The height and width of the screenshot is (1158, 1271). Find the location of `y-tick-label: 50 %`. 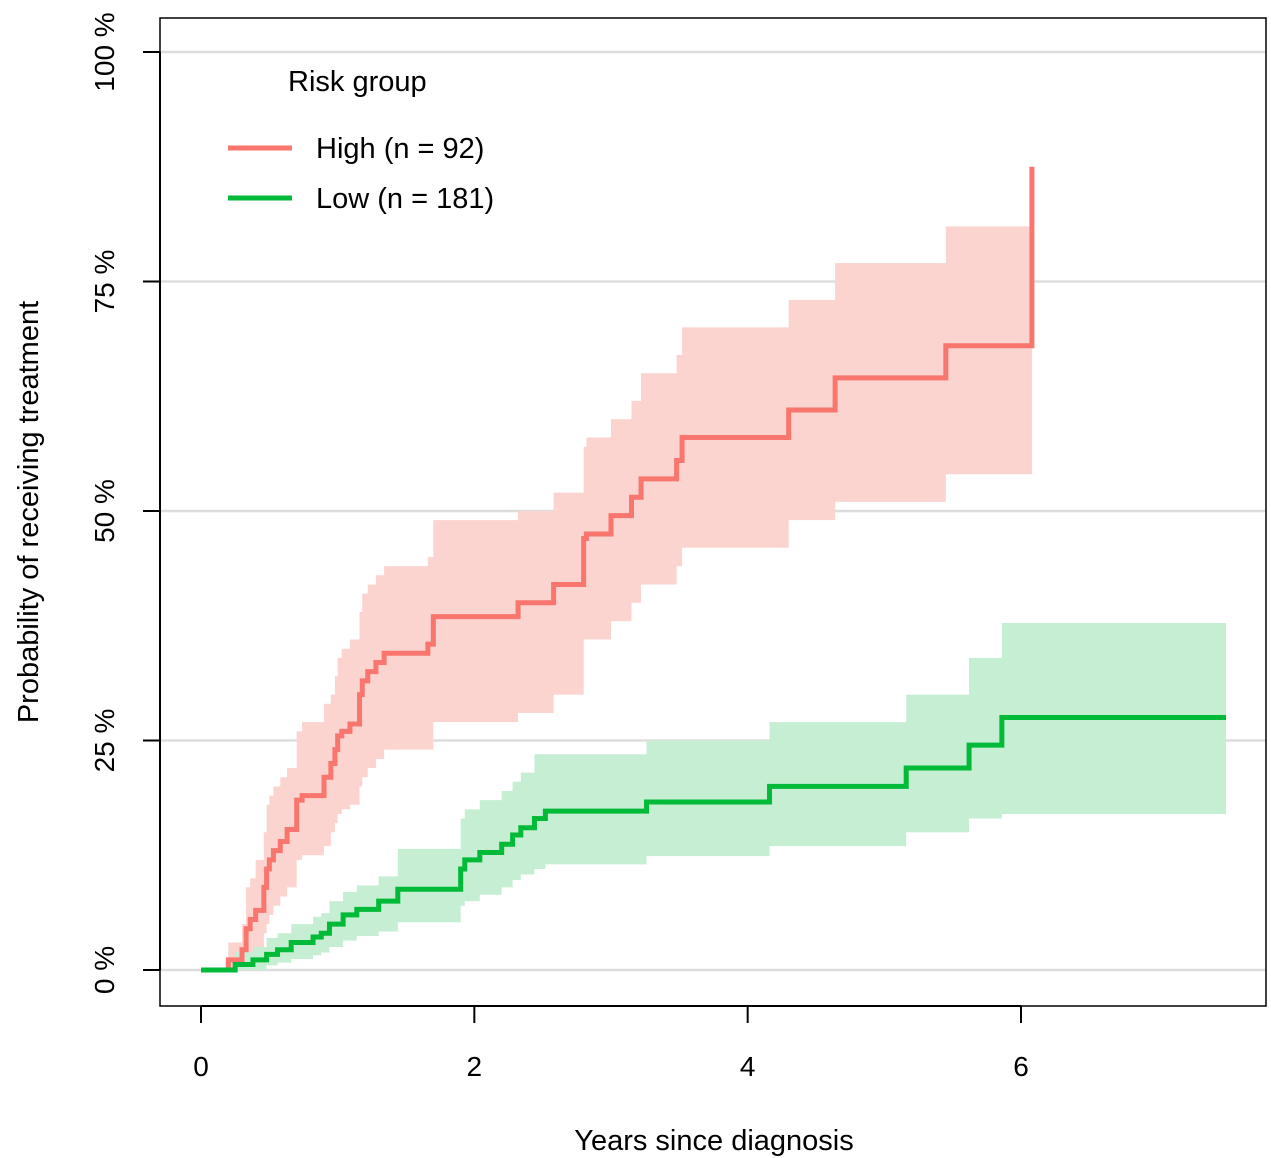

y-tick-label: 50 % is located at coordinates (104, 511).